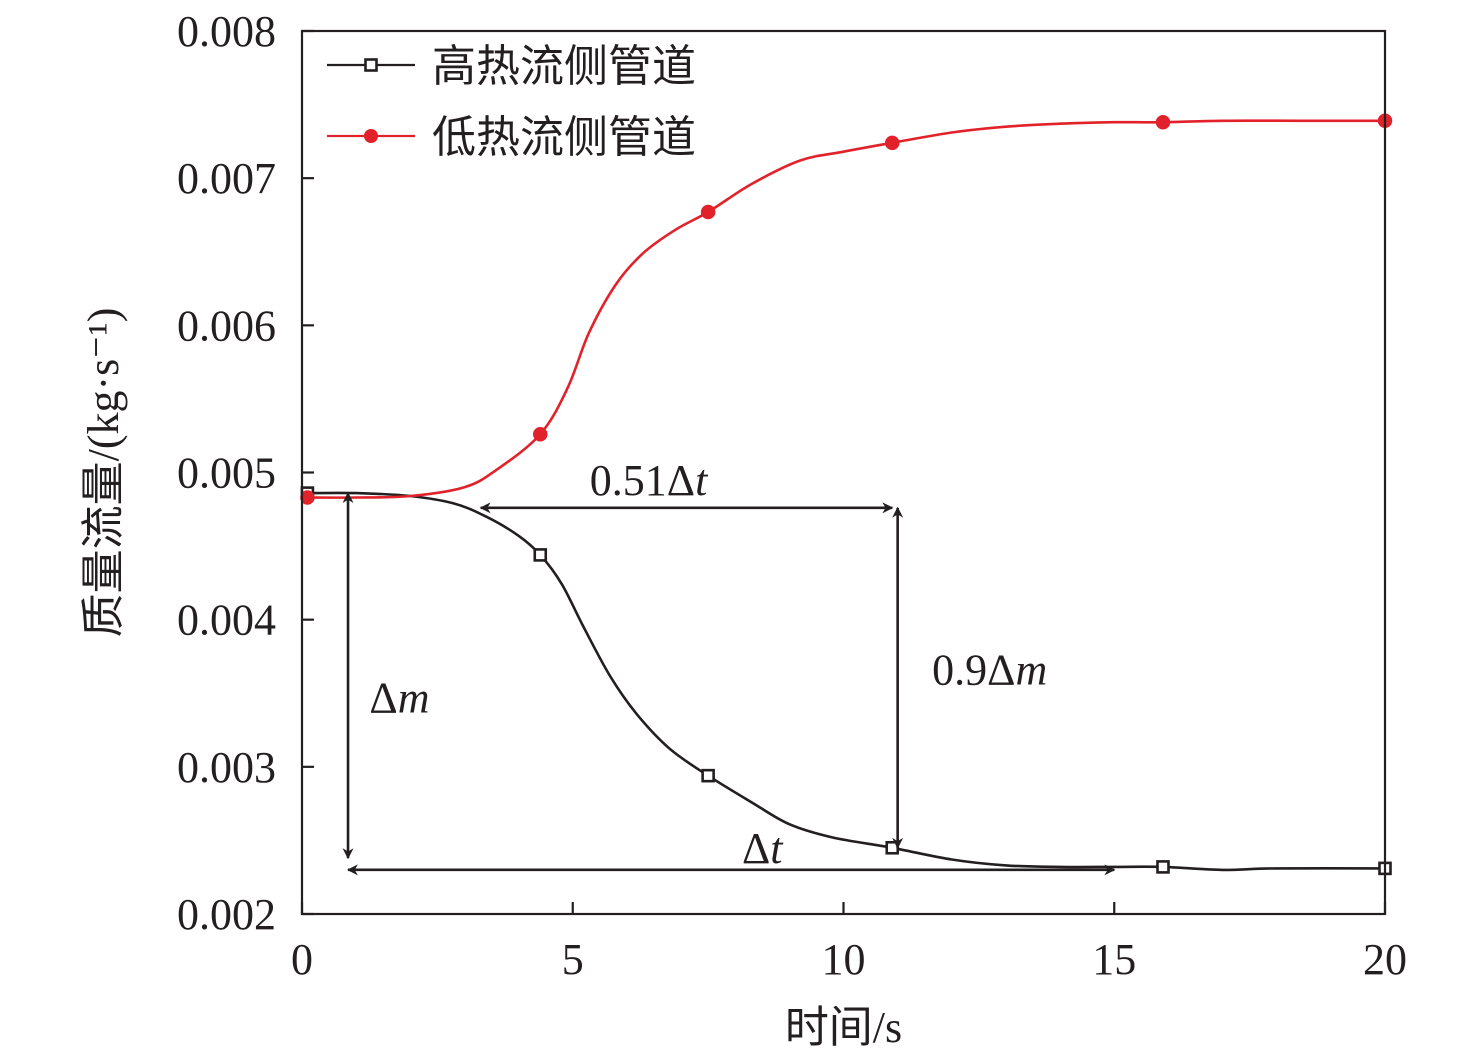 The height and width of the screenshot is (1059, 1476). Describe the element at coordinates (226, 914) in the screenshot. I see `y-tick-label-0: 0.002` at that location.